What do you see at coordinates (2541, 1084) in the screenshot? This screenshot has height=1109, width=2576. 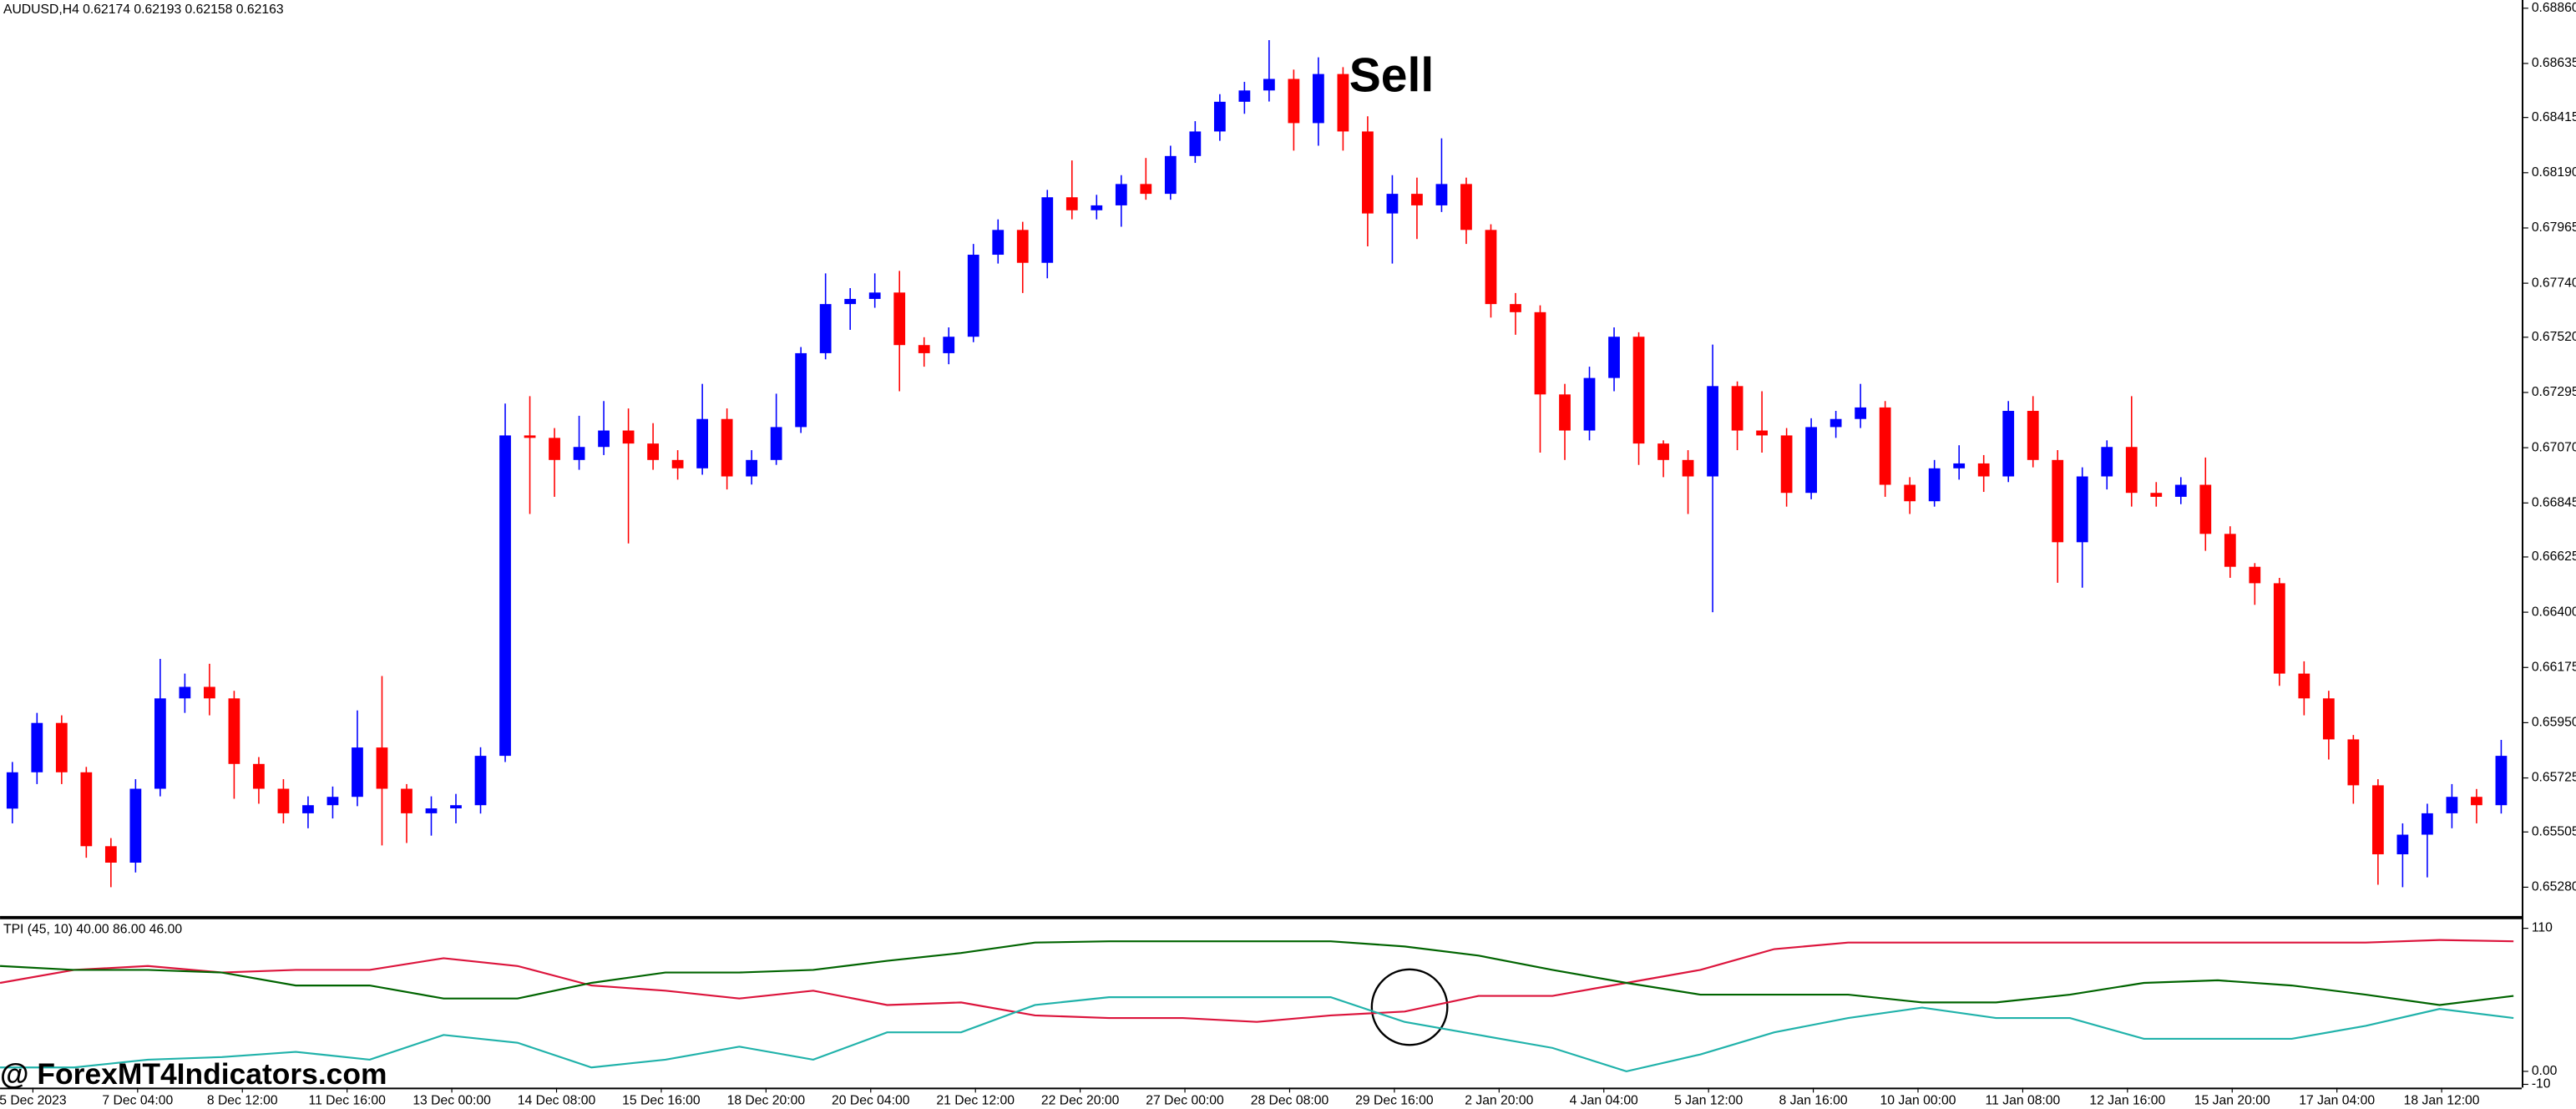 I see `y-tick-label: -10` at bounding box center [2541, 1084].